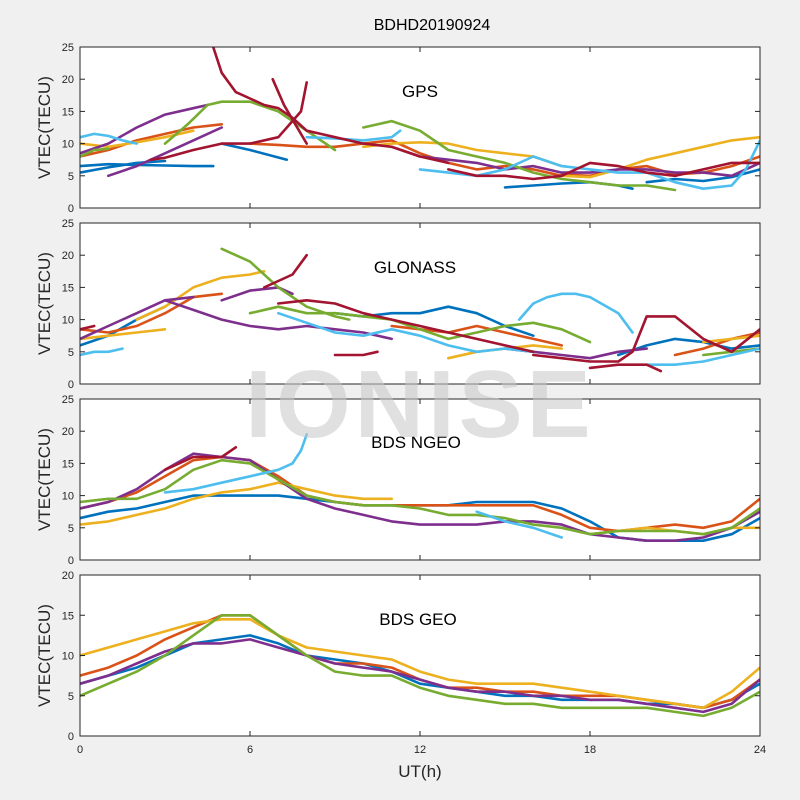  Describe the element at coordinates (419, 404) in the screenshot. I see `watermark-text: IONISE` at that location.